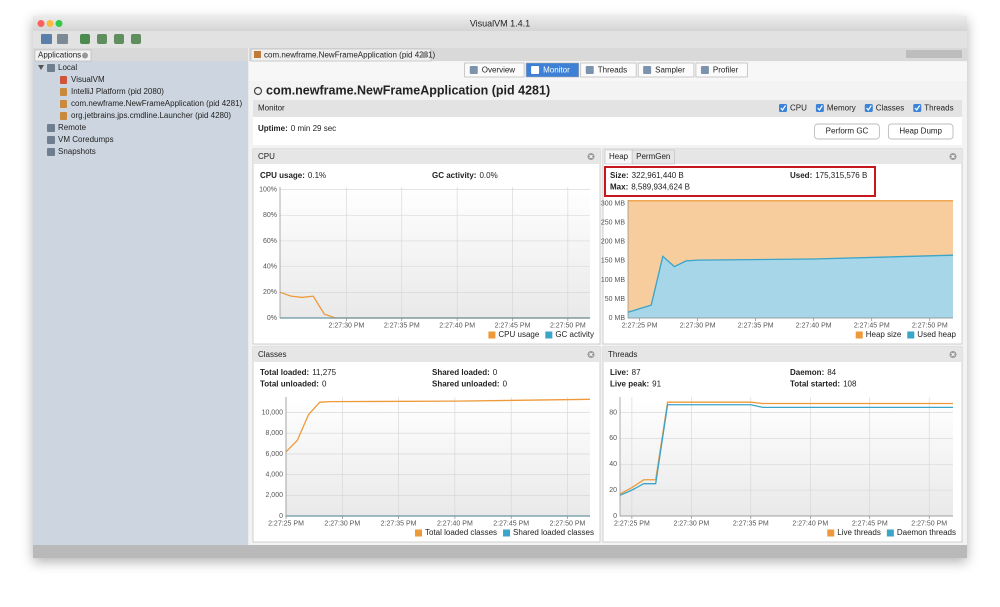  Describe the element at coordinates (77, 151) in the screenshot. I see `tree-item: Snapshots` at that location.